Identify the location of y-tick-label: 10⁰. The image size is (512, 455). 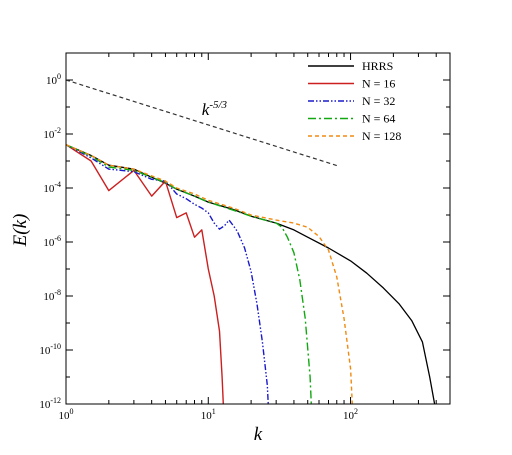
(53, 79).